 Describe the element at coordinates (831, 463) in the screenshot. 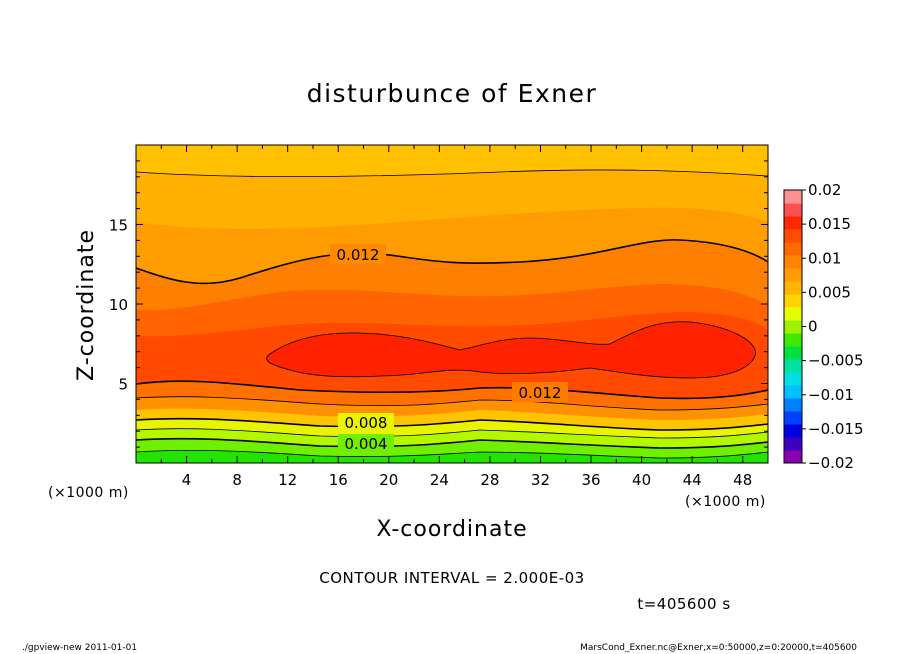

I see `colorbar-tick-label: −0.02` at that location.